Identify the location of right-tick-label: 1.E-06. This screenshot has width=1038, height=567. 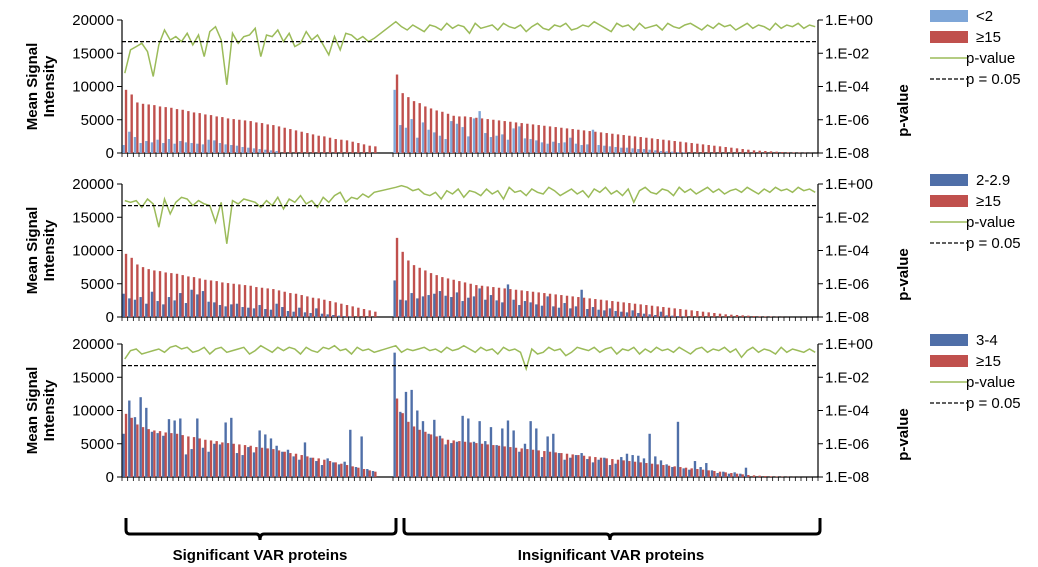
(847, 120).